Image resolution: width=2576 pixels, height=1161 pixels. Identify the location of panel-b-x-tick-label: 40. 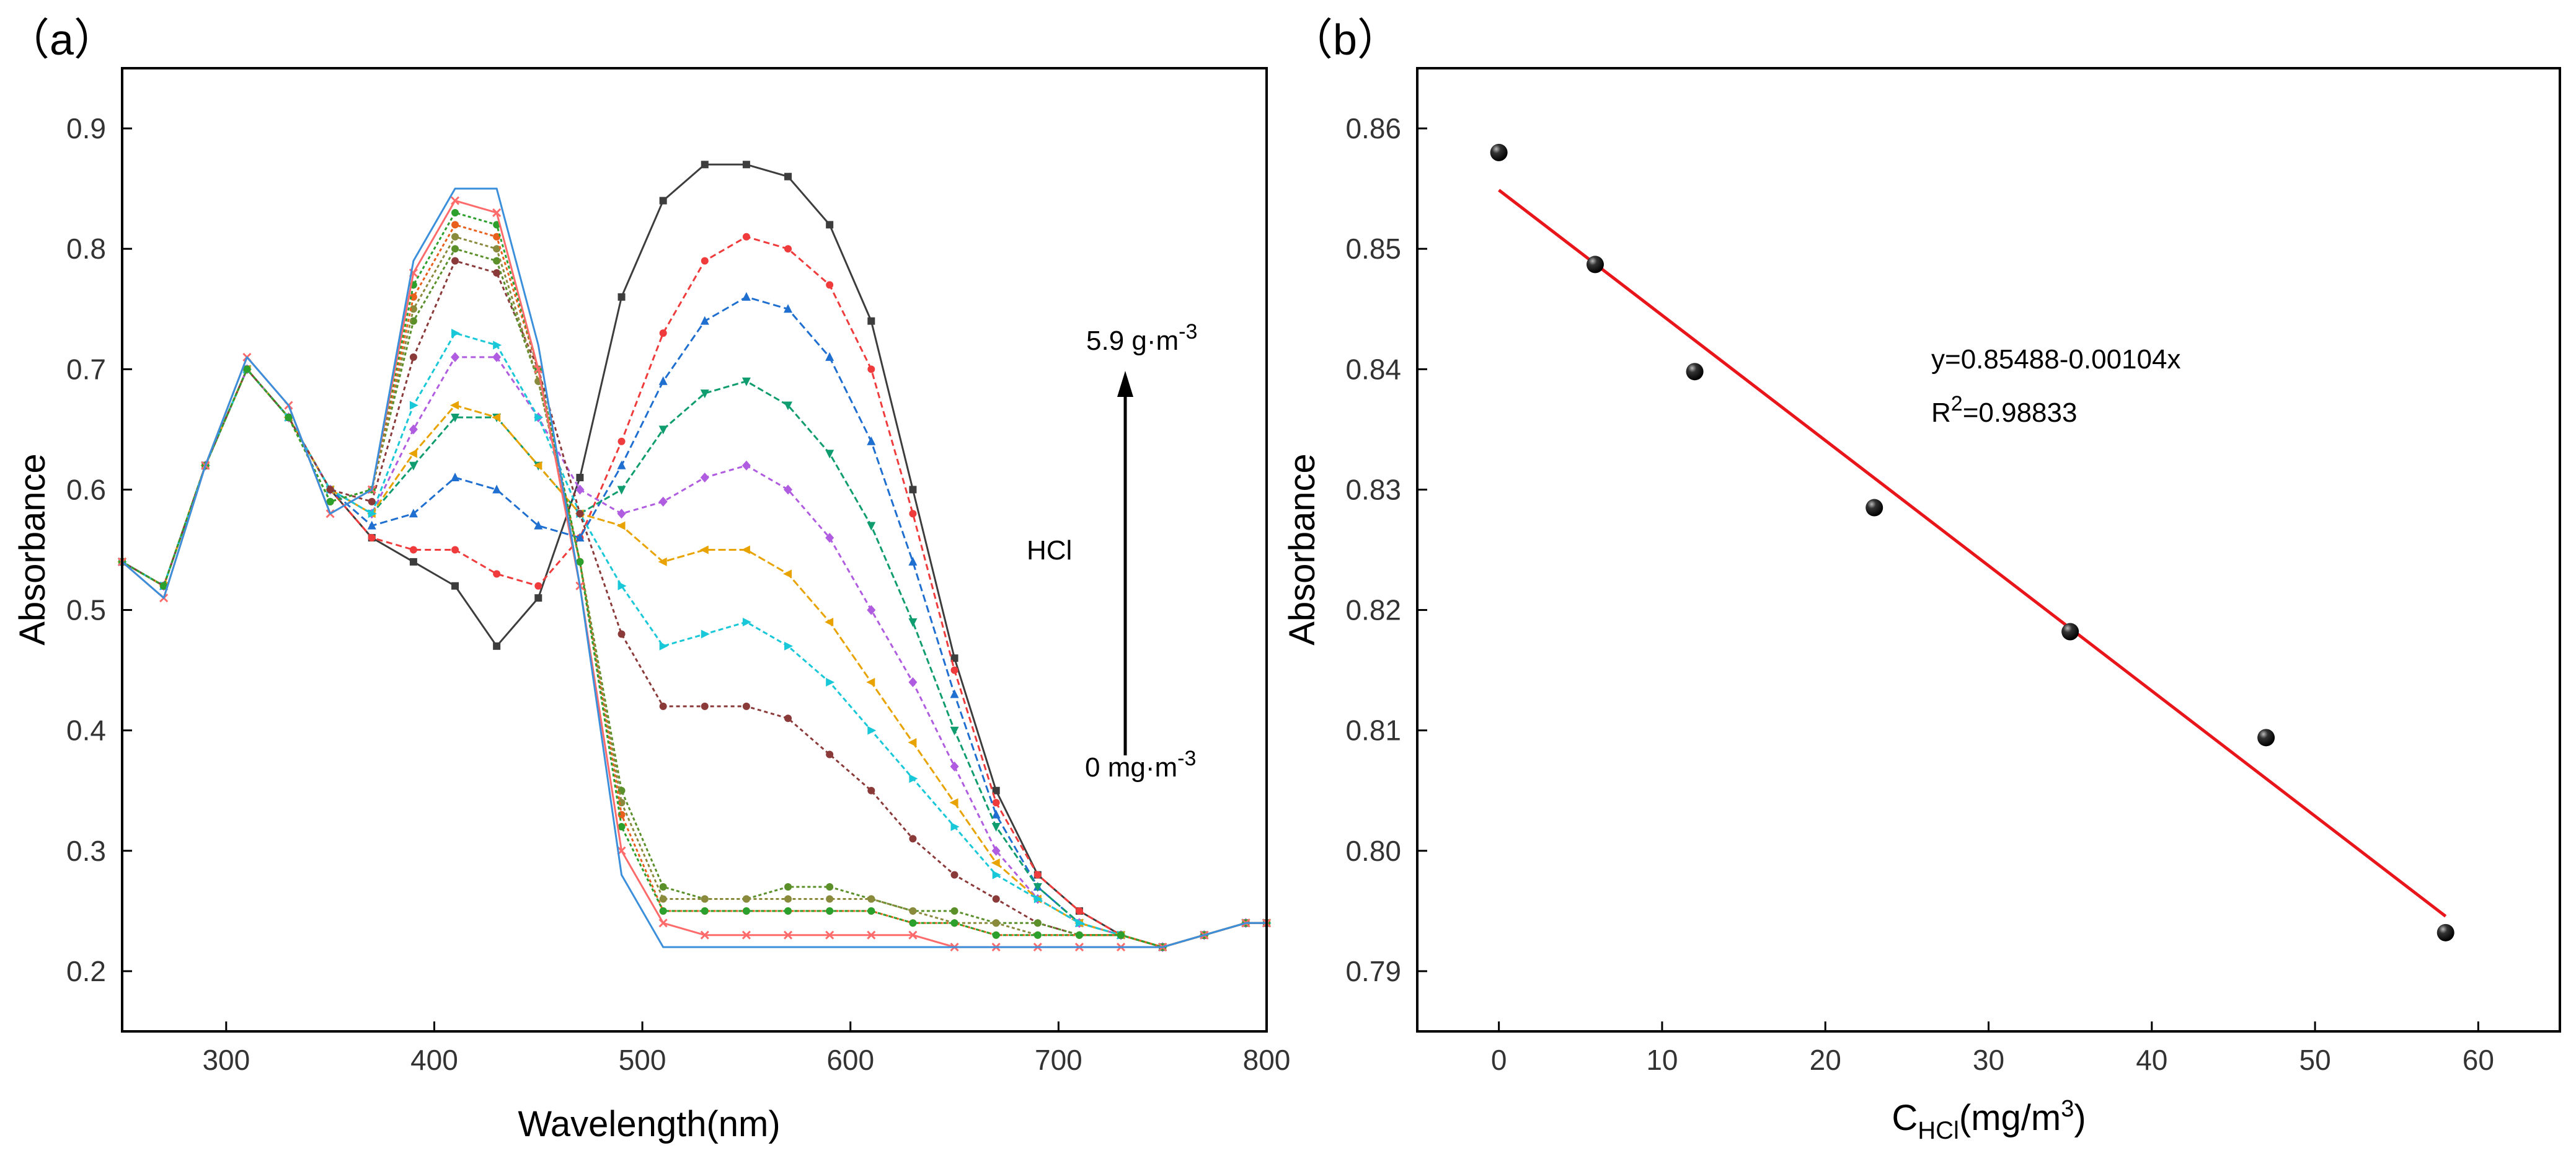
(2151, 1060).